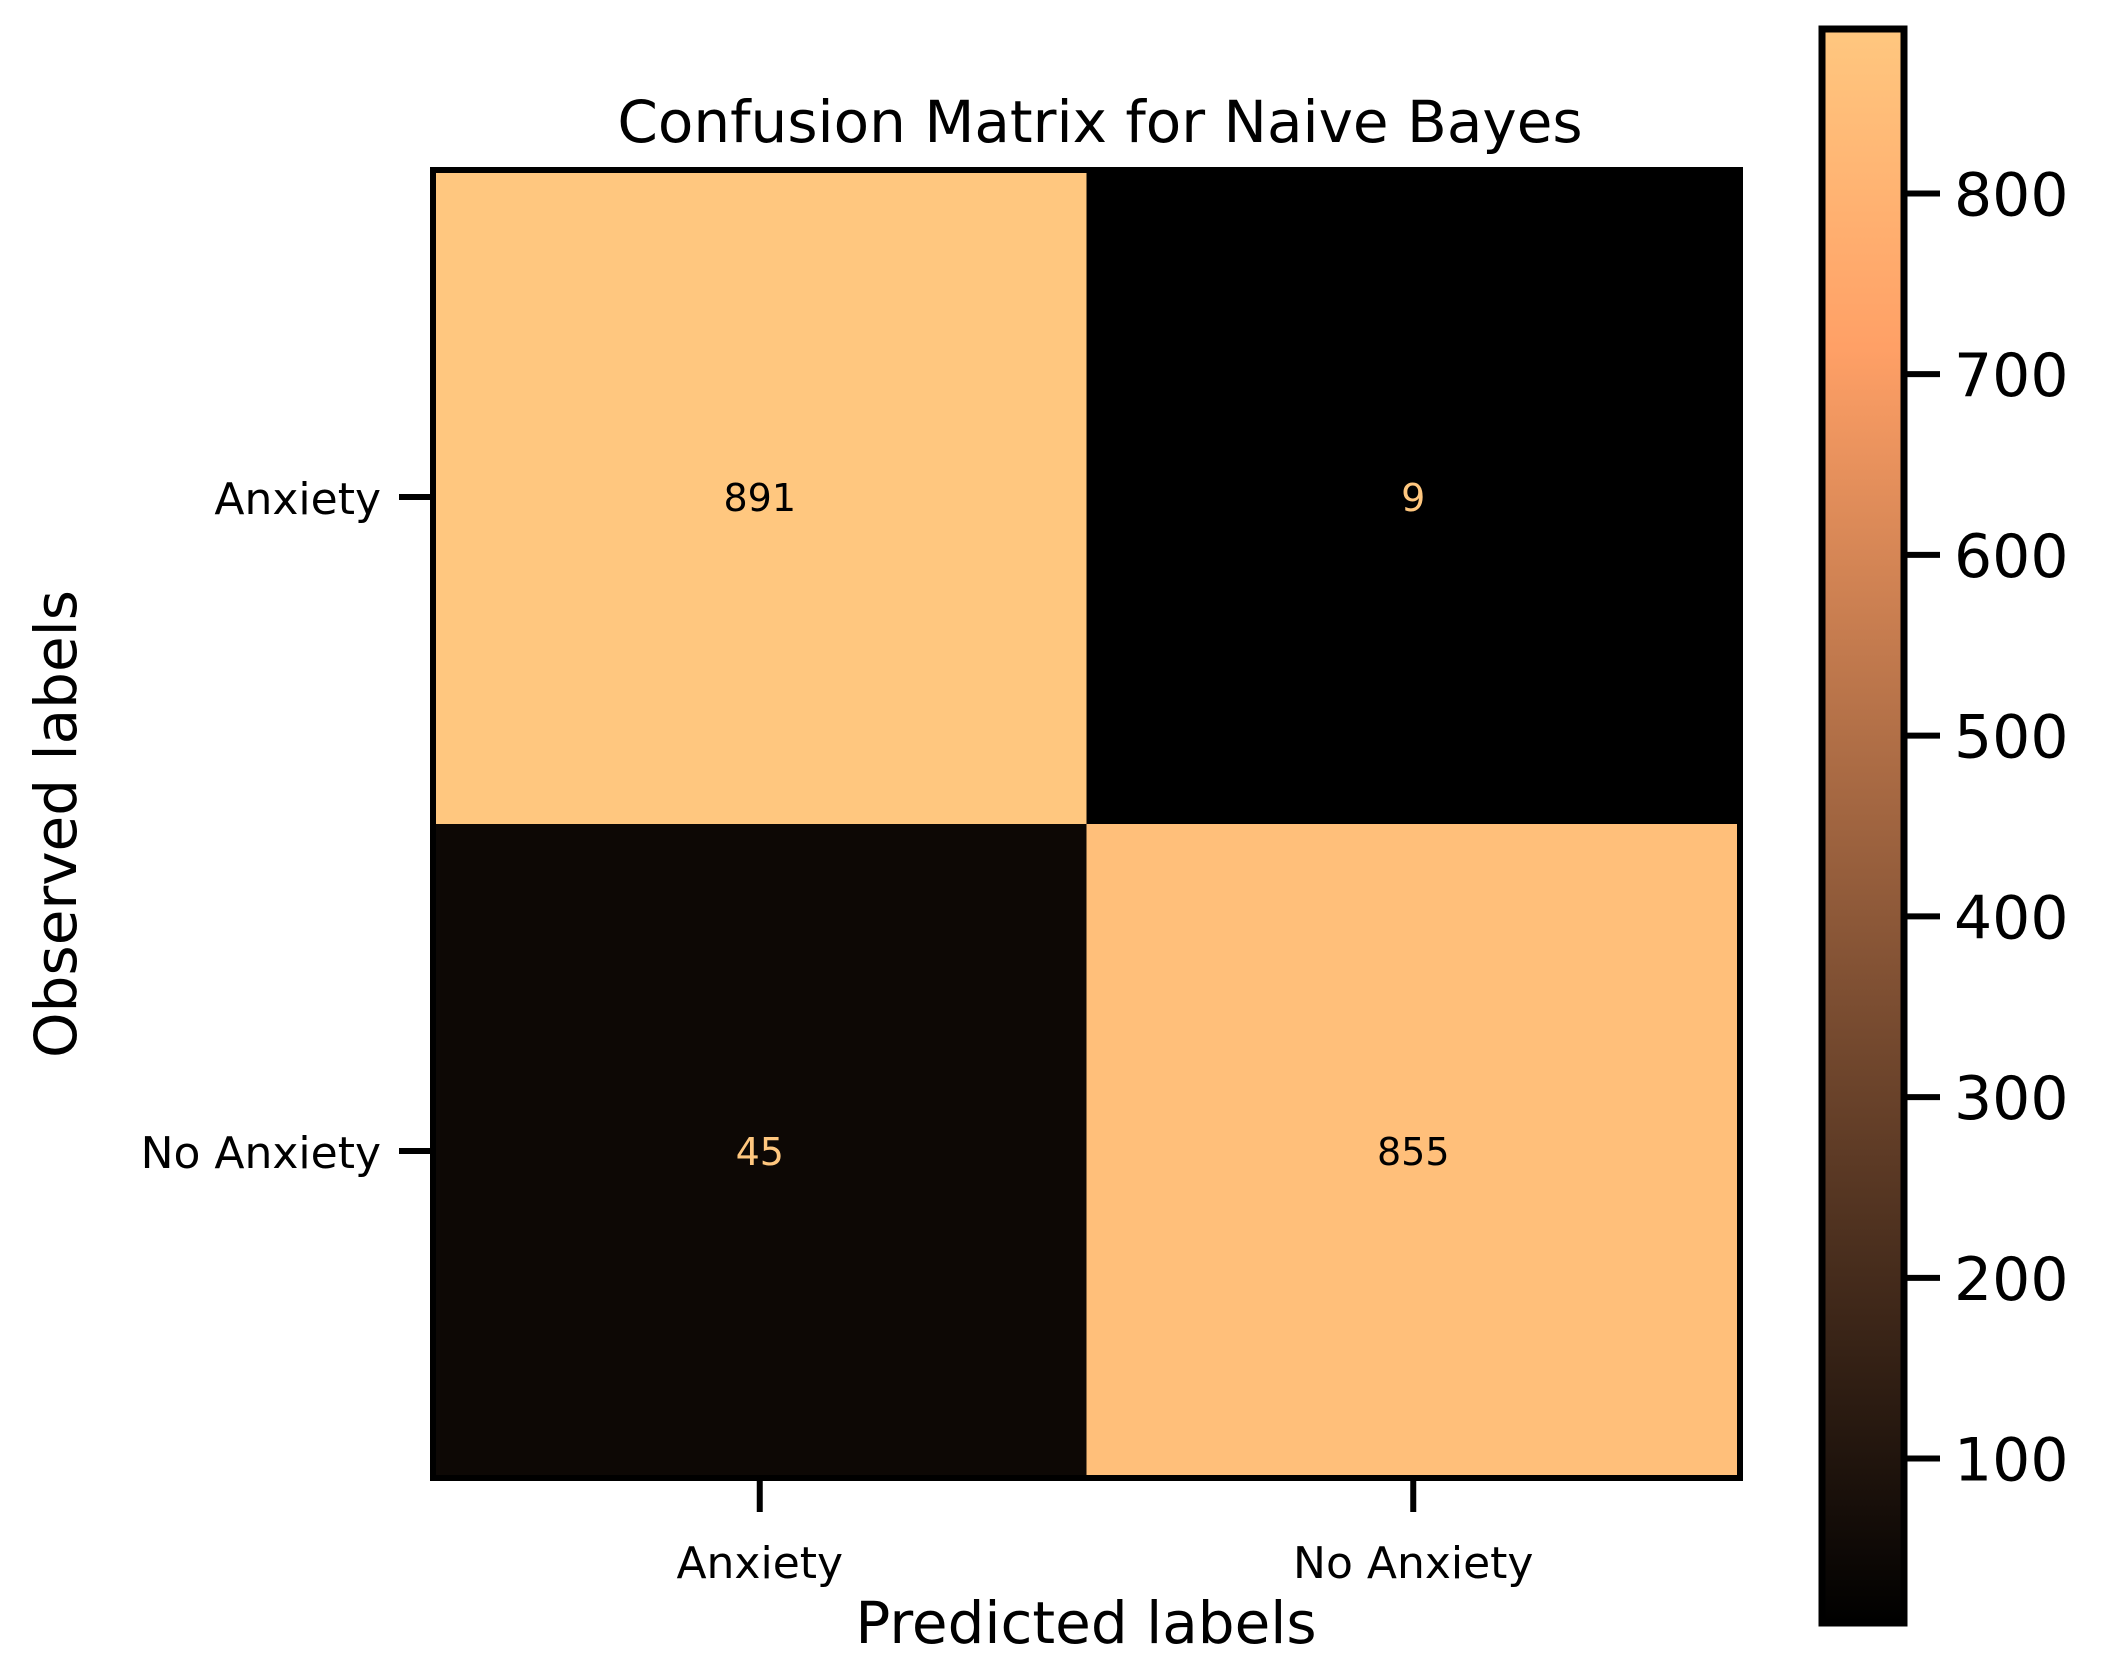 This screenshot has width=2108, height=1680. I want to click on colorbar-tick-label: 500, so click(2011, 738).